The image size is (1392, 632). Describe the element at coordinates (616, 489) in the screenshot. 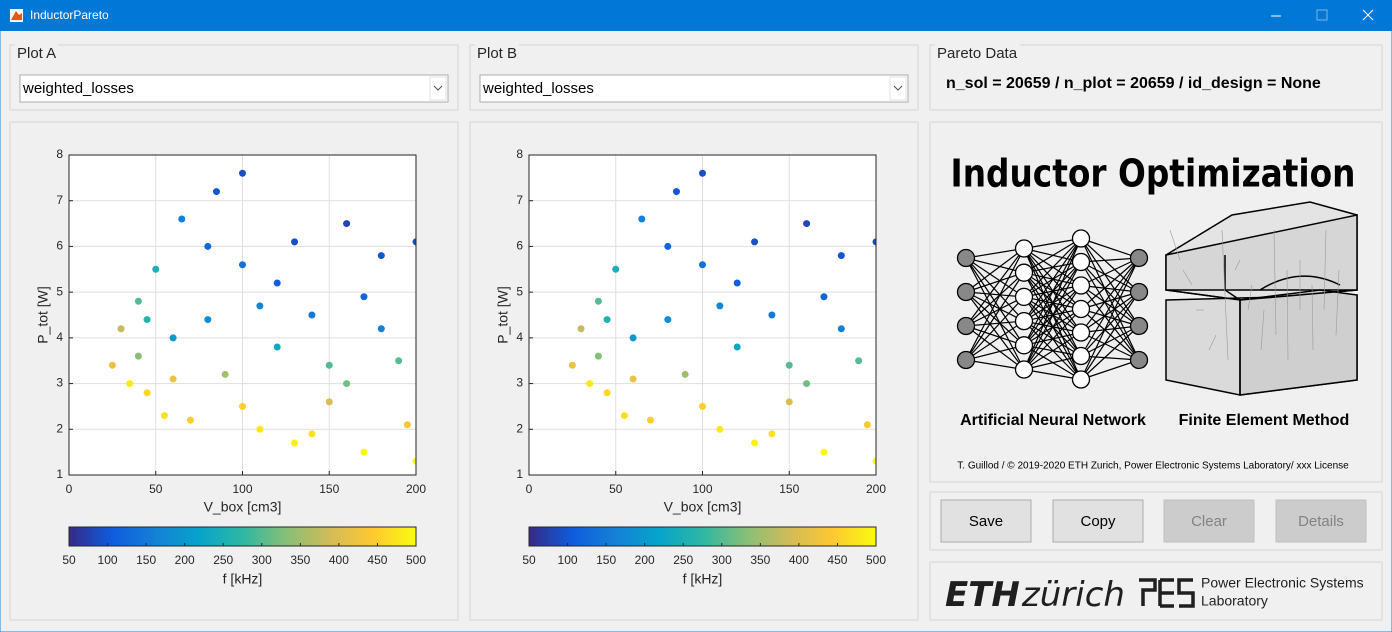

I see `x-tick-label: 50` at that location.